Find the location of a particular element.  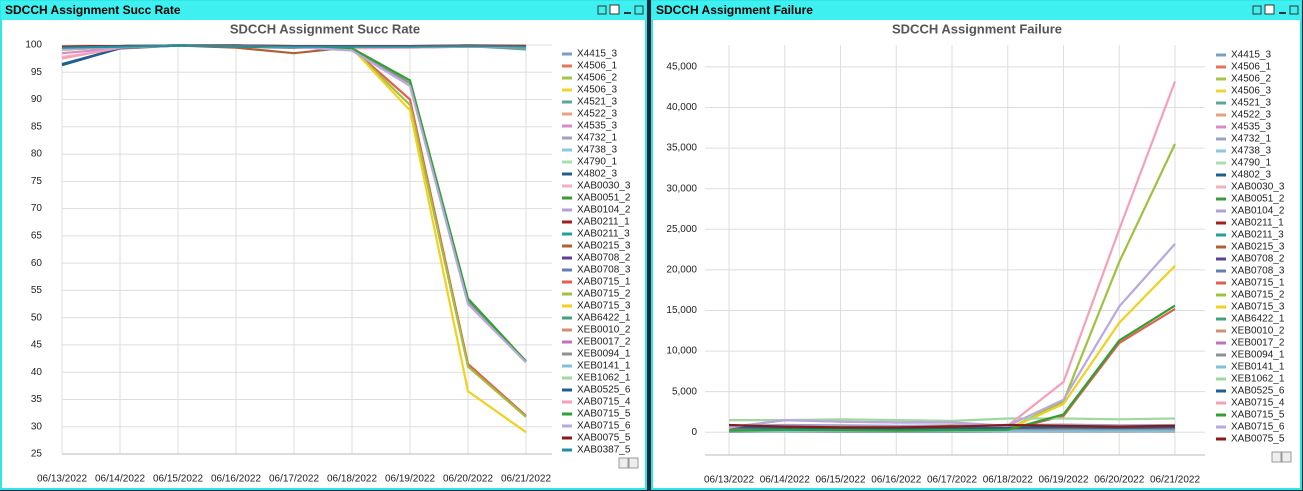

window-title-bar is located at coordinates (976, 10).